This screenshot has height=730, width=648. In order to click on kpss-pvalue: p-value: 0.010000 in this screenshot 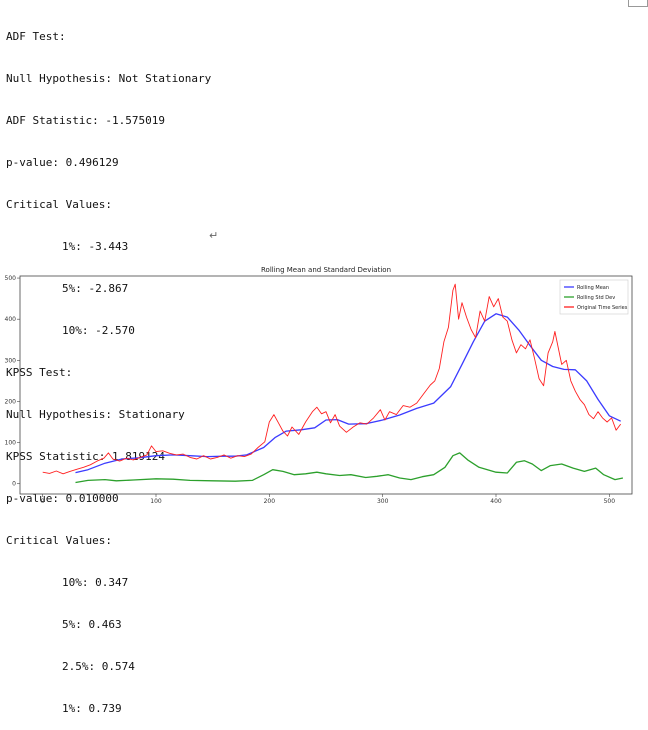, I will do `click(62, 498)`.